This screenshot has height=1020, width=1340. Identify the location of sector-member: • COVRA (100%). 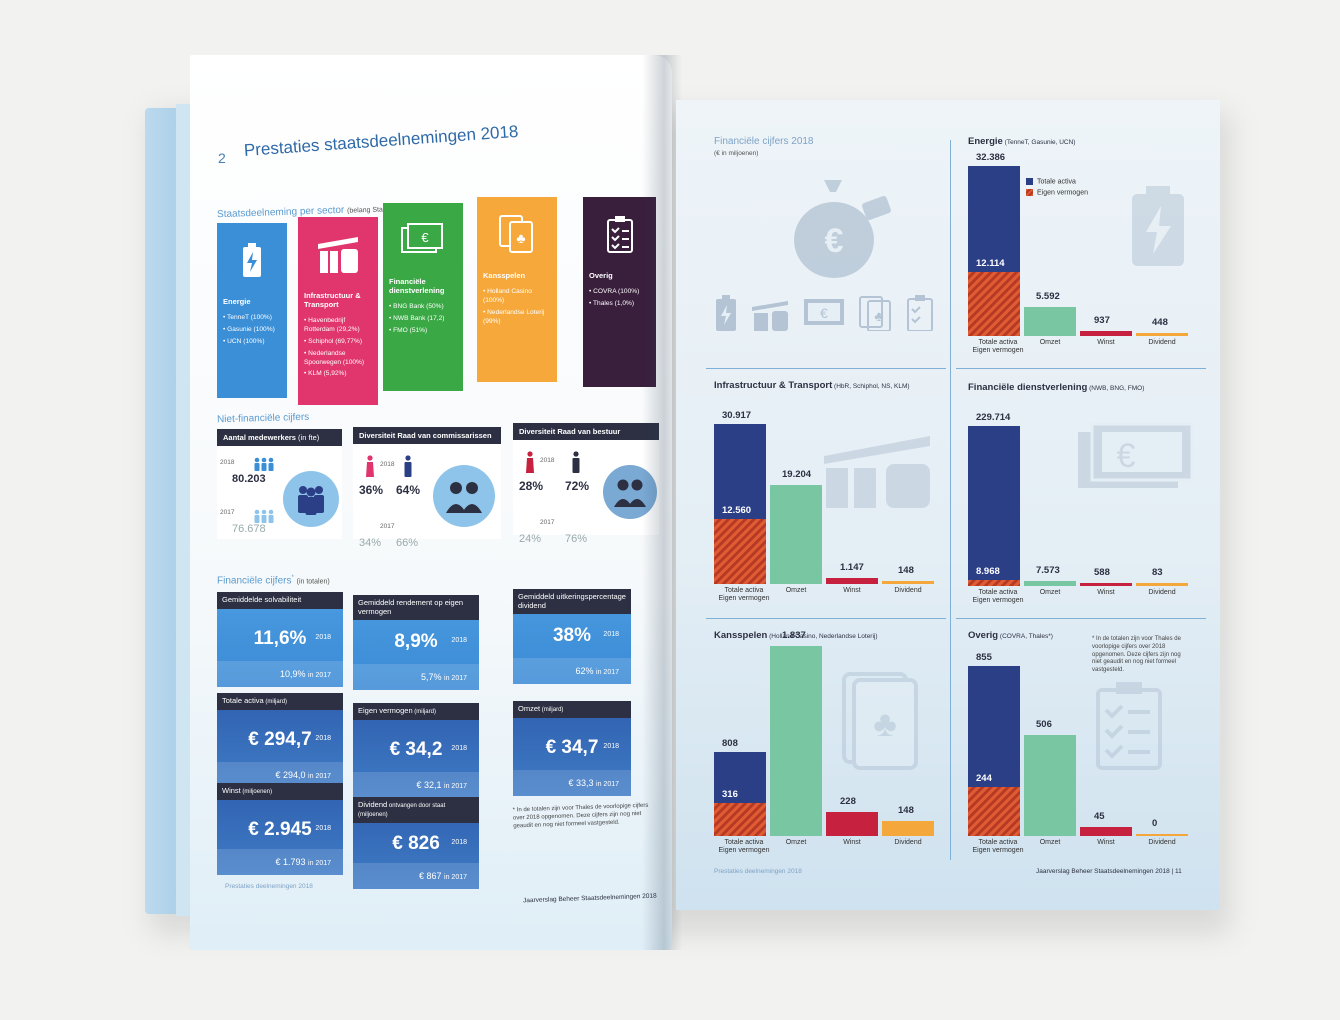
(614, 291).